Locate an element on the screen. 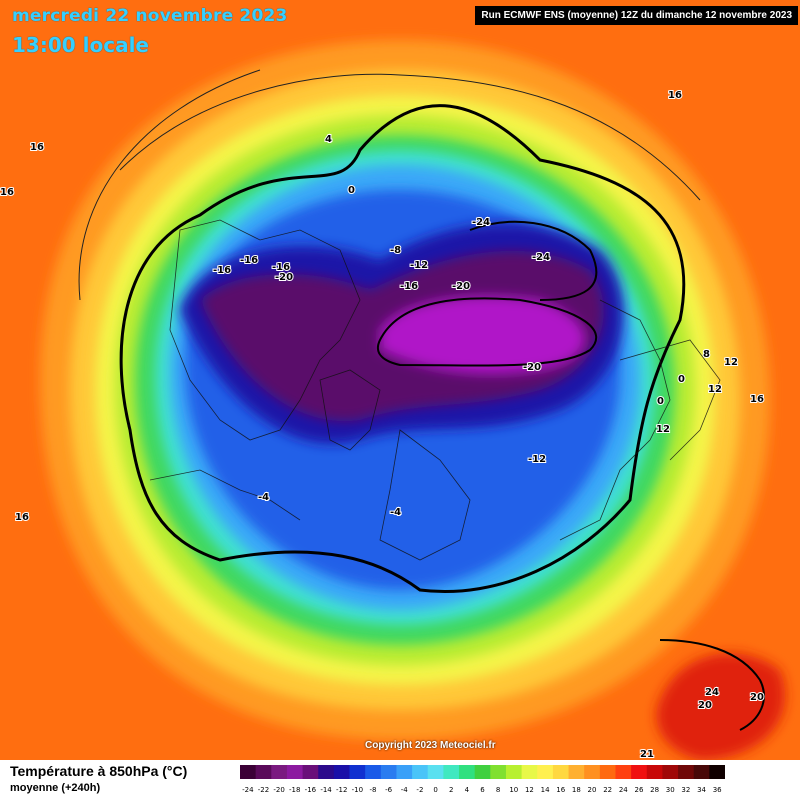 This screenshot has width=800, height=800. scale-tick-label: -18 is located at coordinates (294, 790).